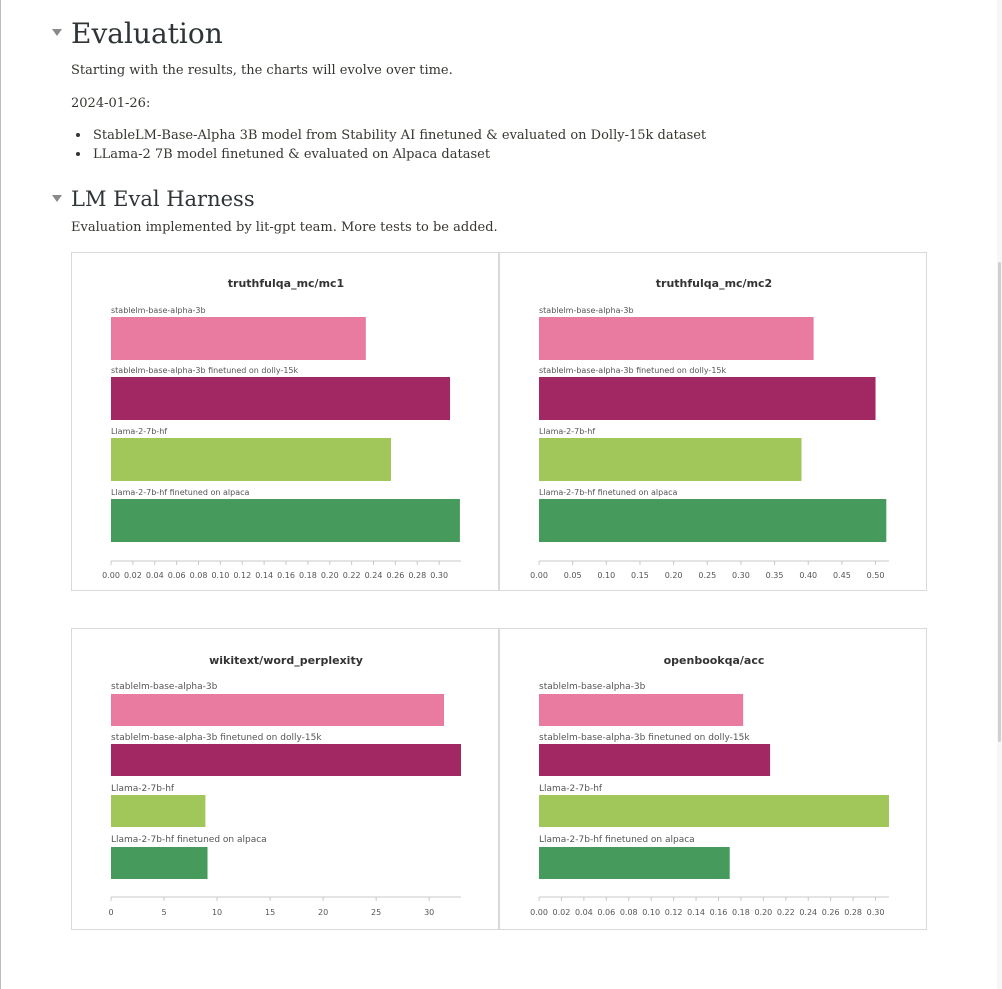 The image size is (1002, 989). I want to click on toggle-evaluation-icon, so click(57, 32).